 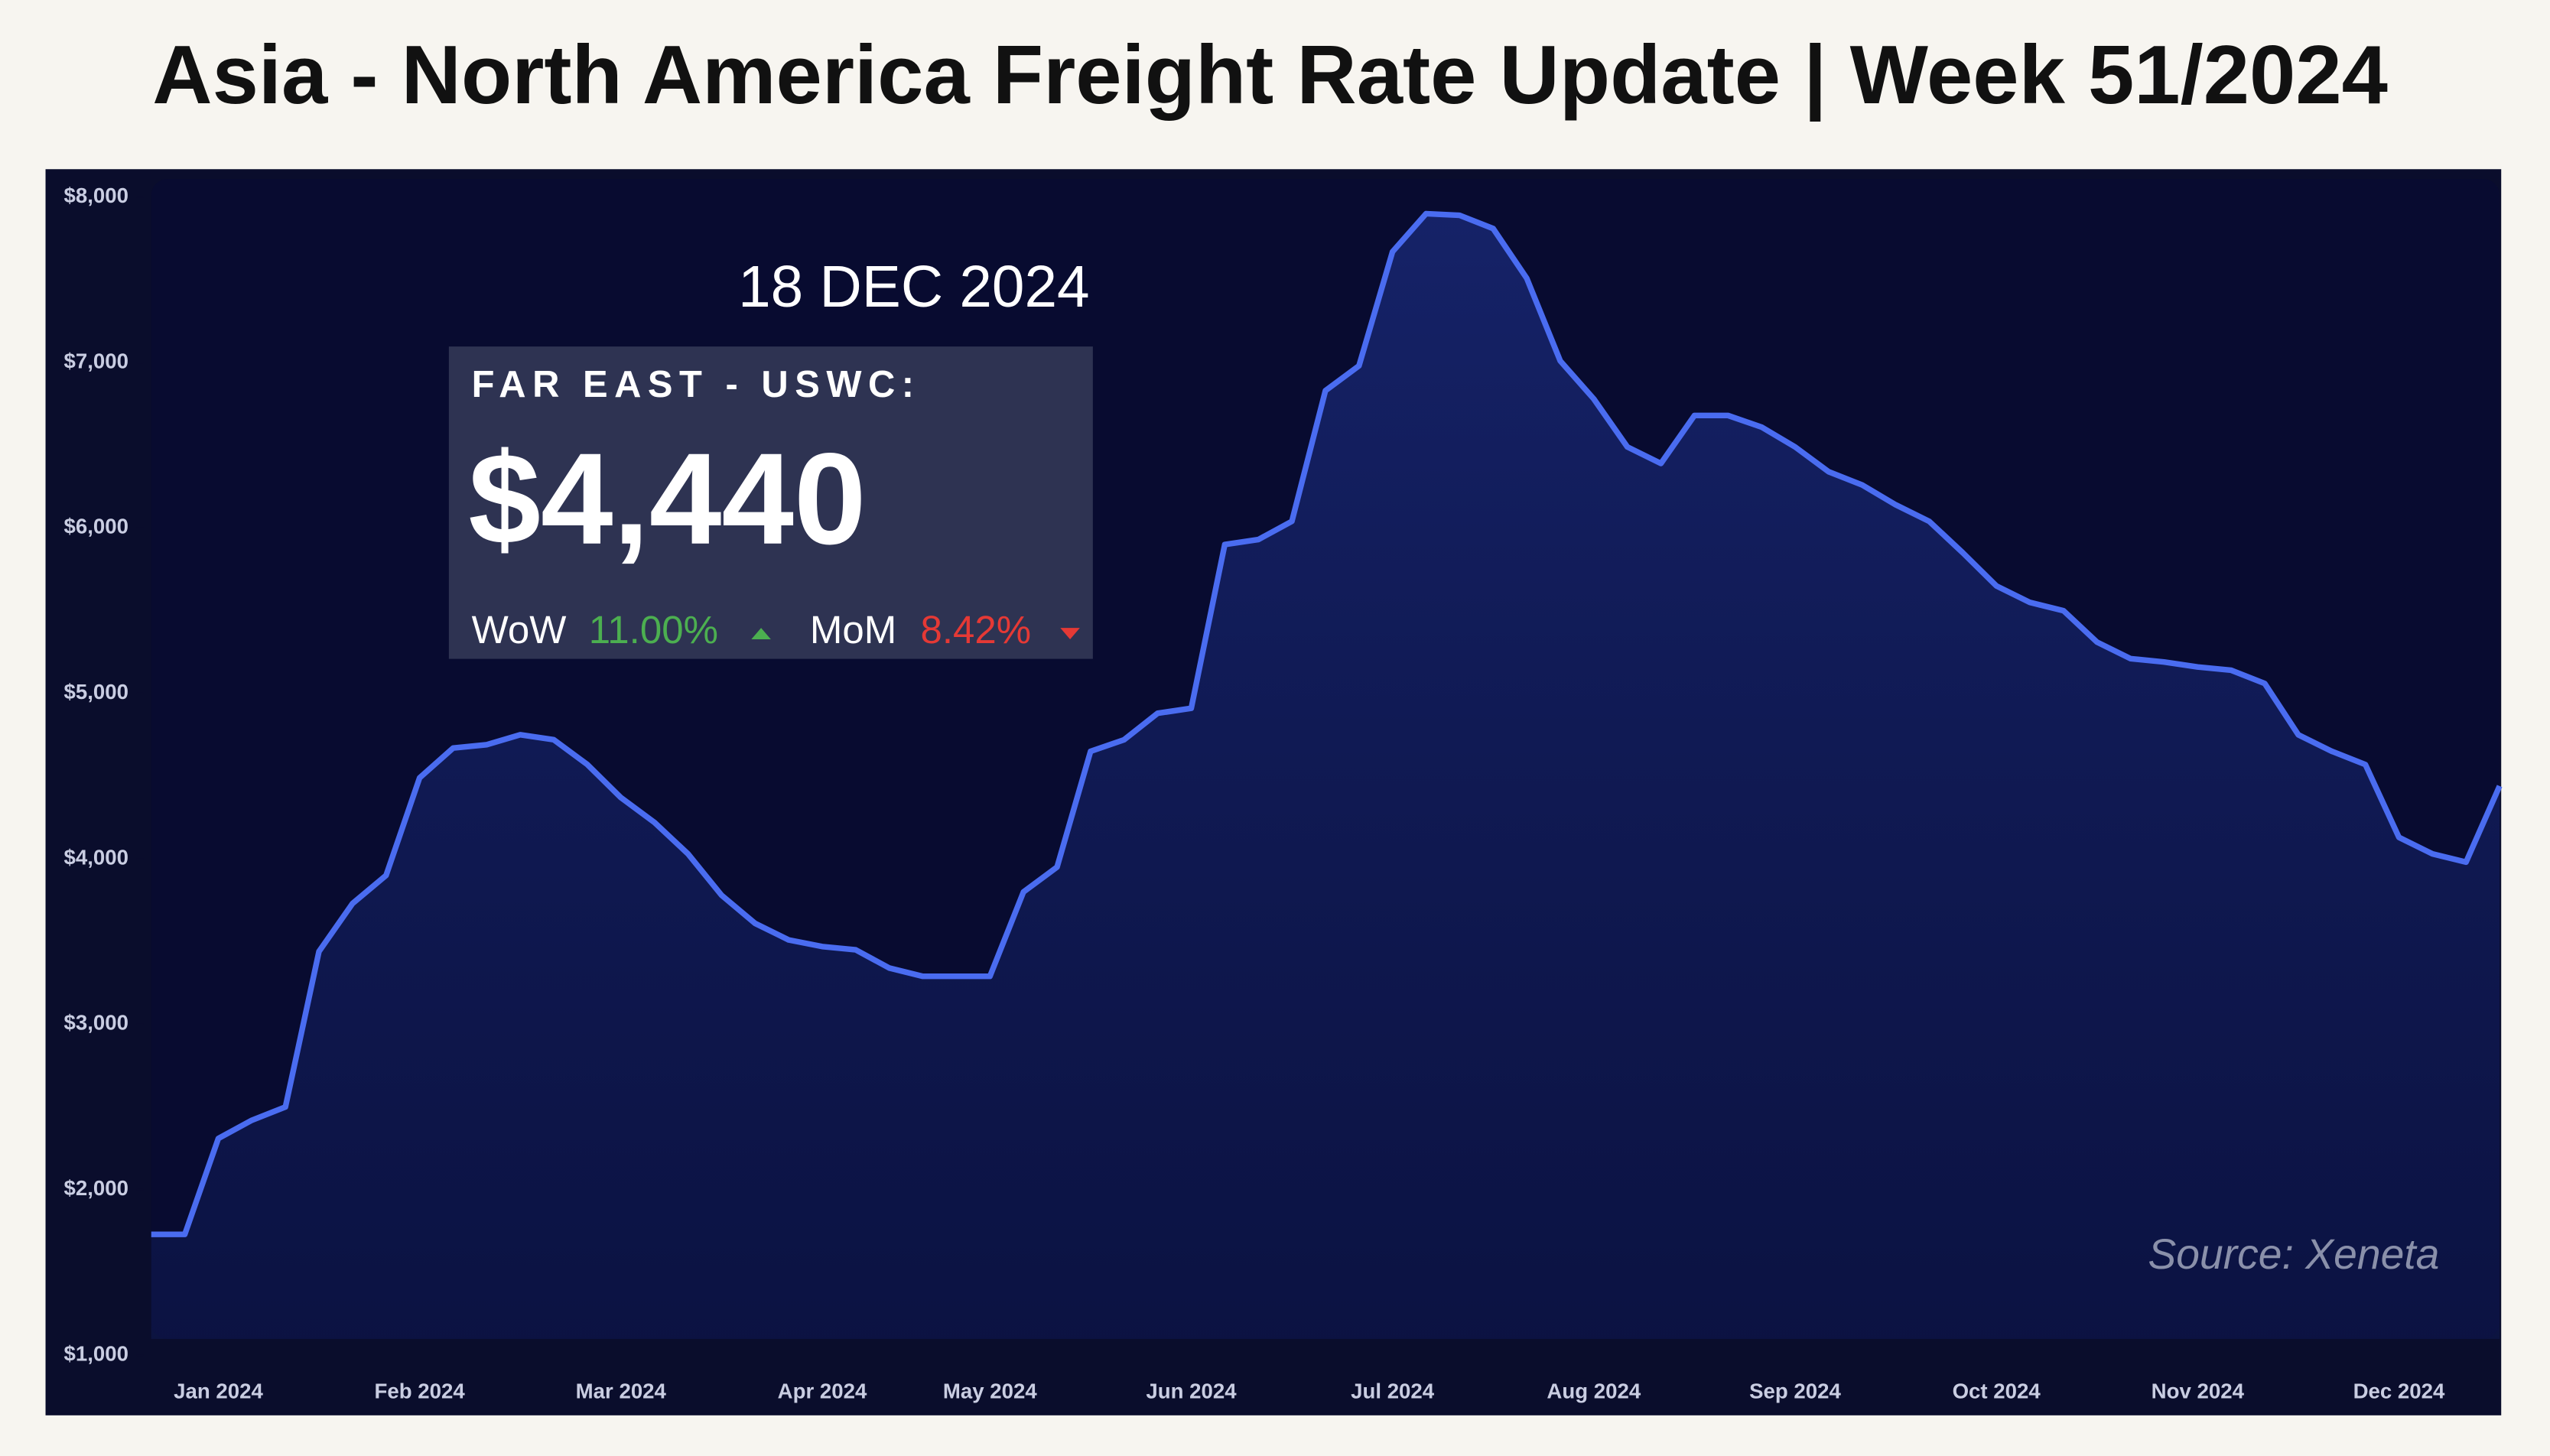 I want to click on y-tick-label: $3,000, so click(x=95, y=1023).